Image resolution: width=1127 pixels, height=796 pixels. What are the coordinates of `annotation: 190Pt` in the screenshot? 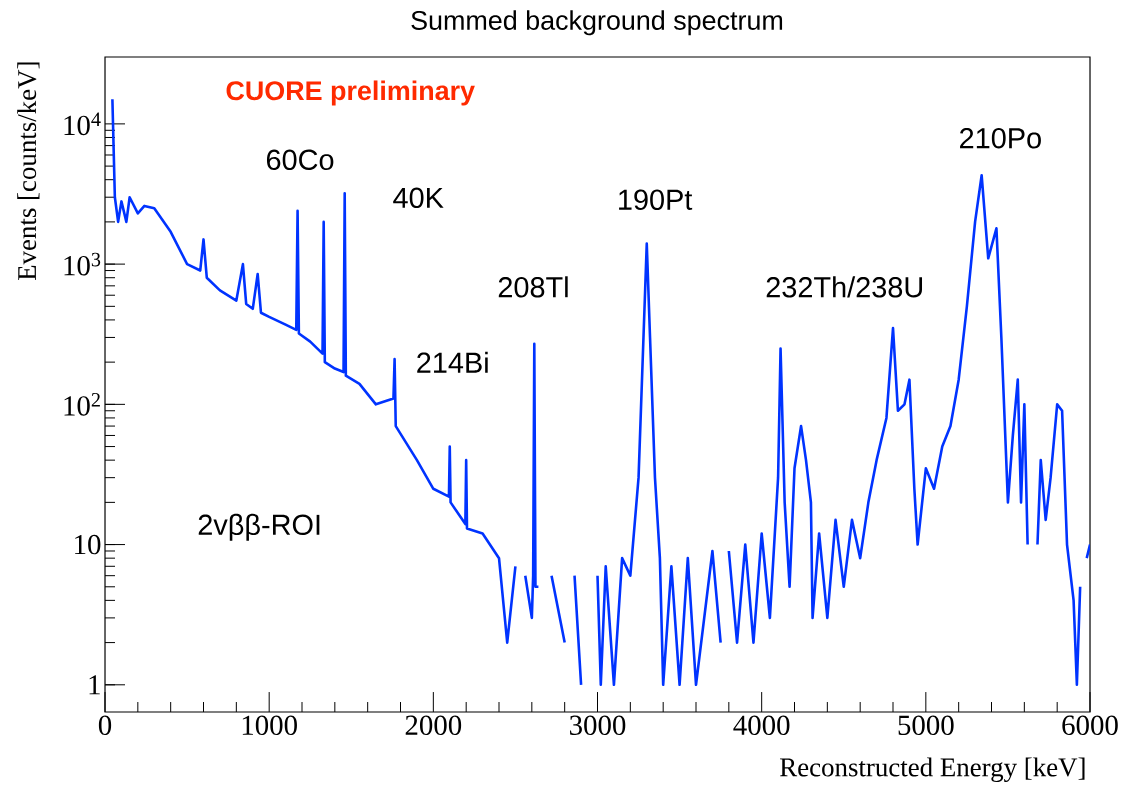 It's located at (656, 199).